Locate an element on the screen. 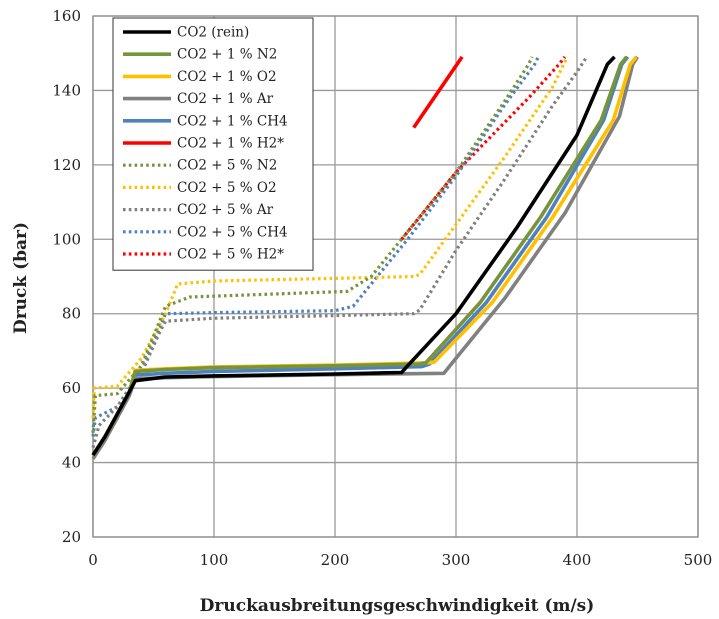  series-line-co2-1-h2 is located at coordinates (438, 92).